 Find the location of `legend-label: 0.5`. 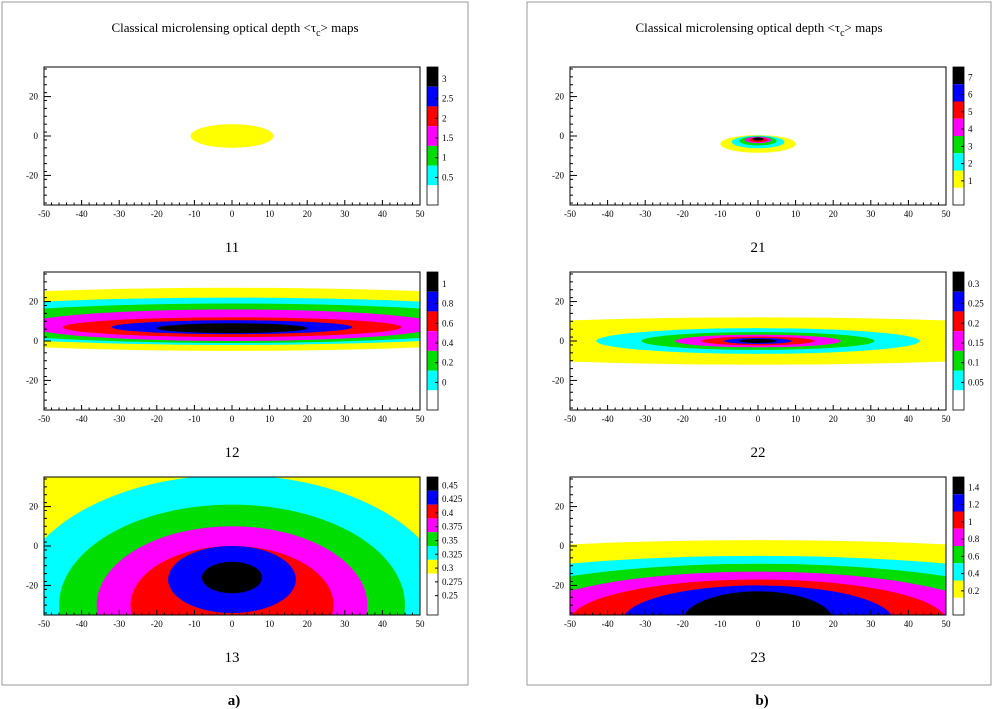

legend-label: 0.5 is located at coordinates (448, 177).